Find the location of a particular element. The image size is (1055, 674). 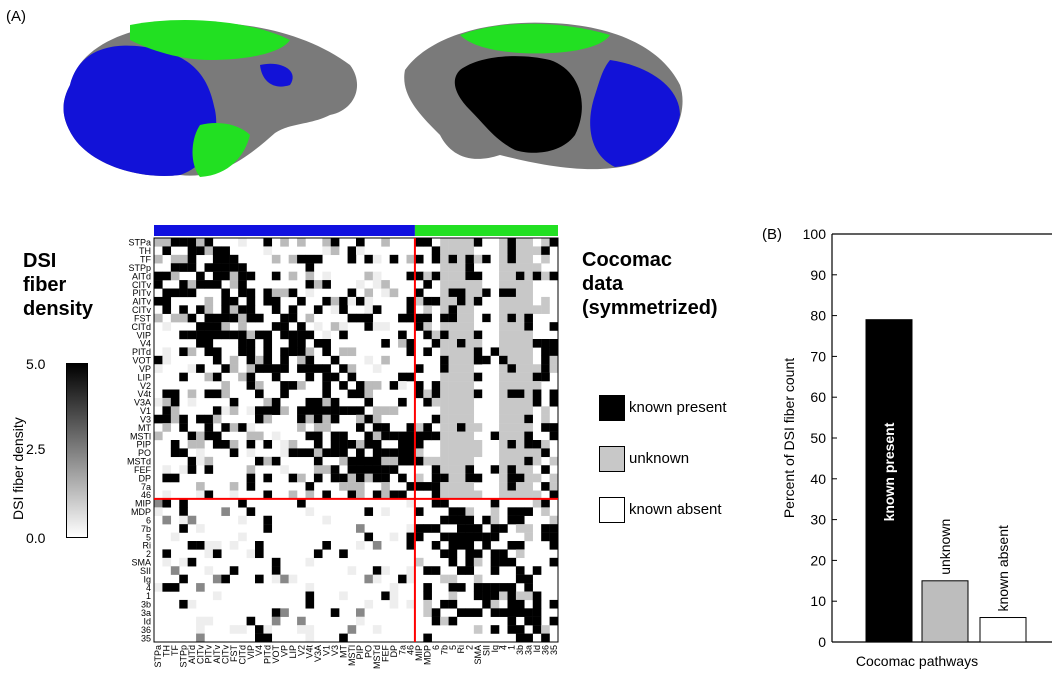

y-tick-label: 30 is located at coordinates (818, 520).